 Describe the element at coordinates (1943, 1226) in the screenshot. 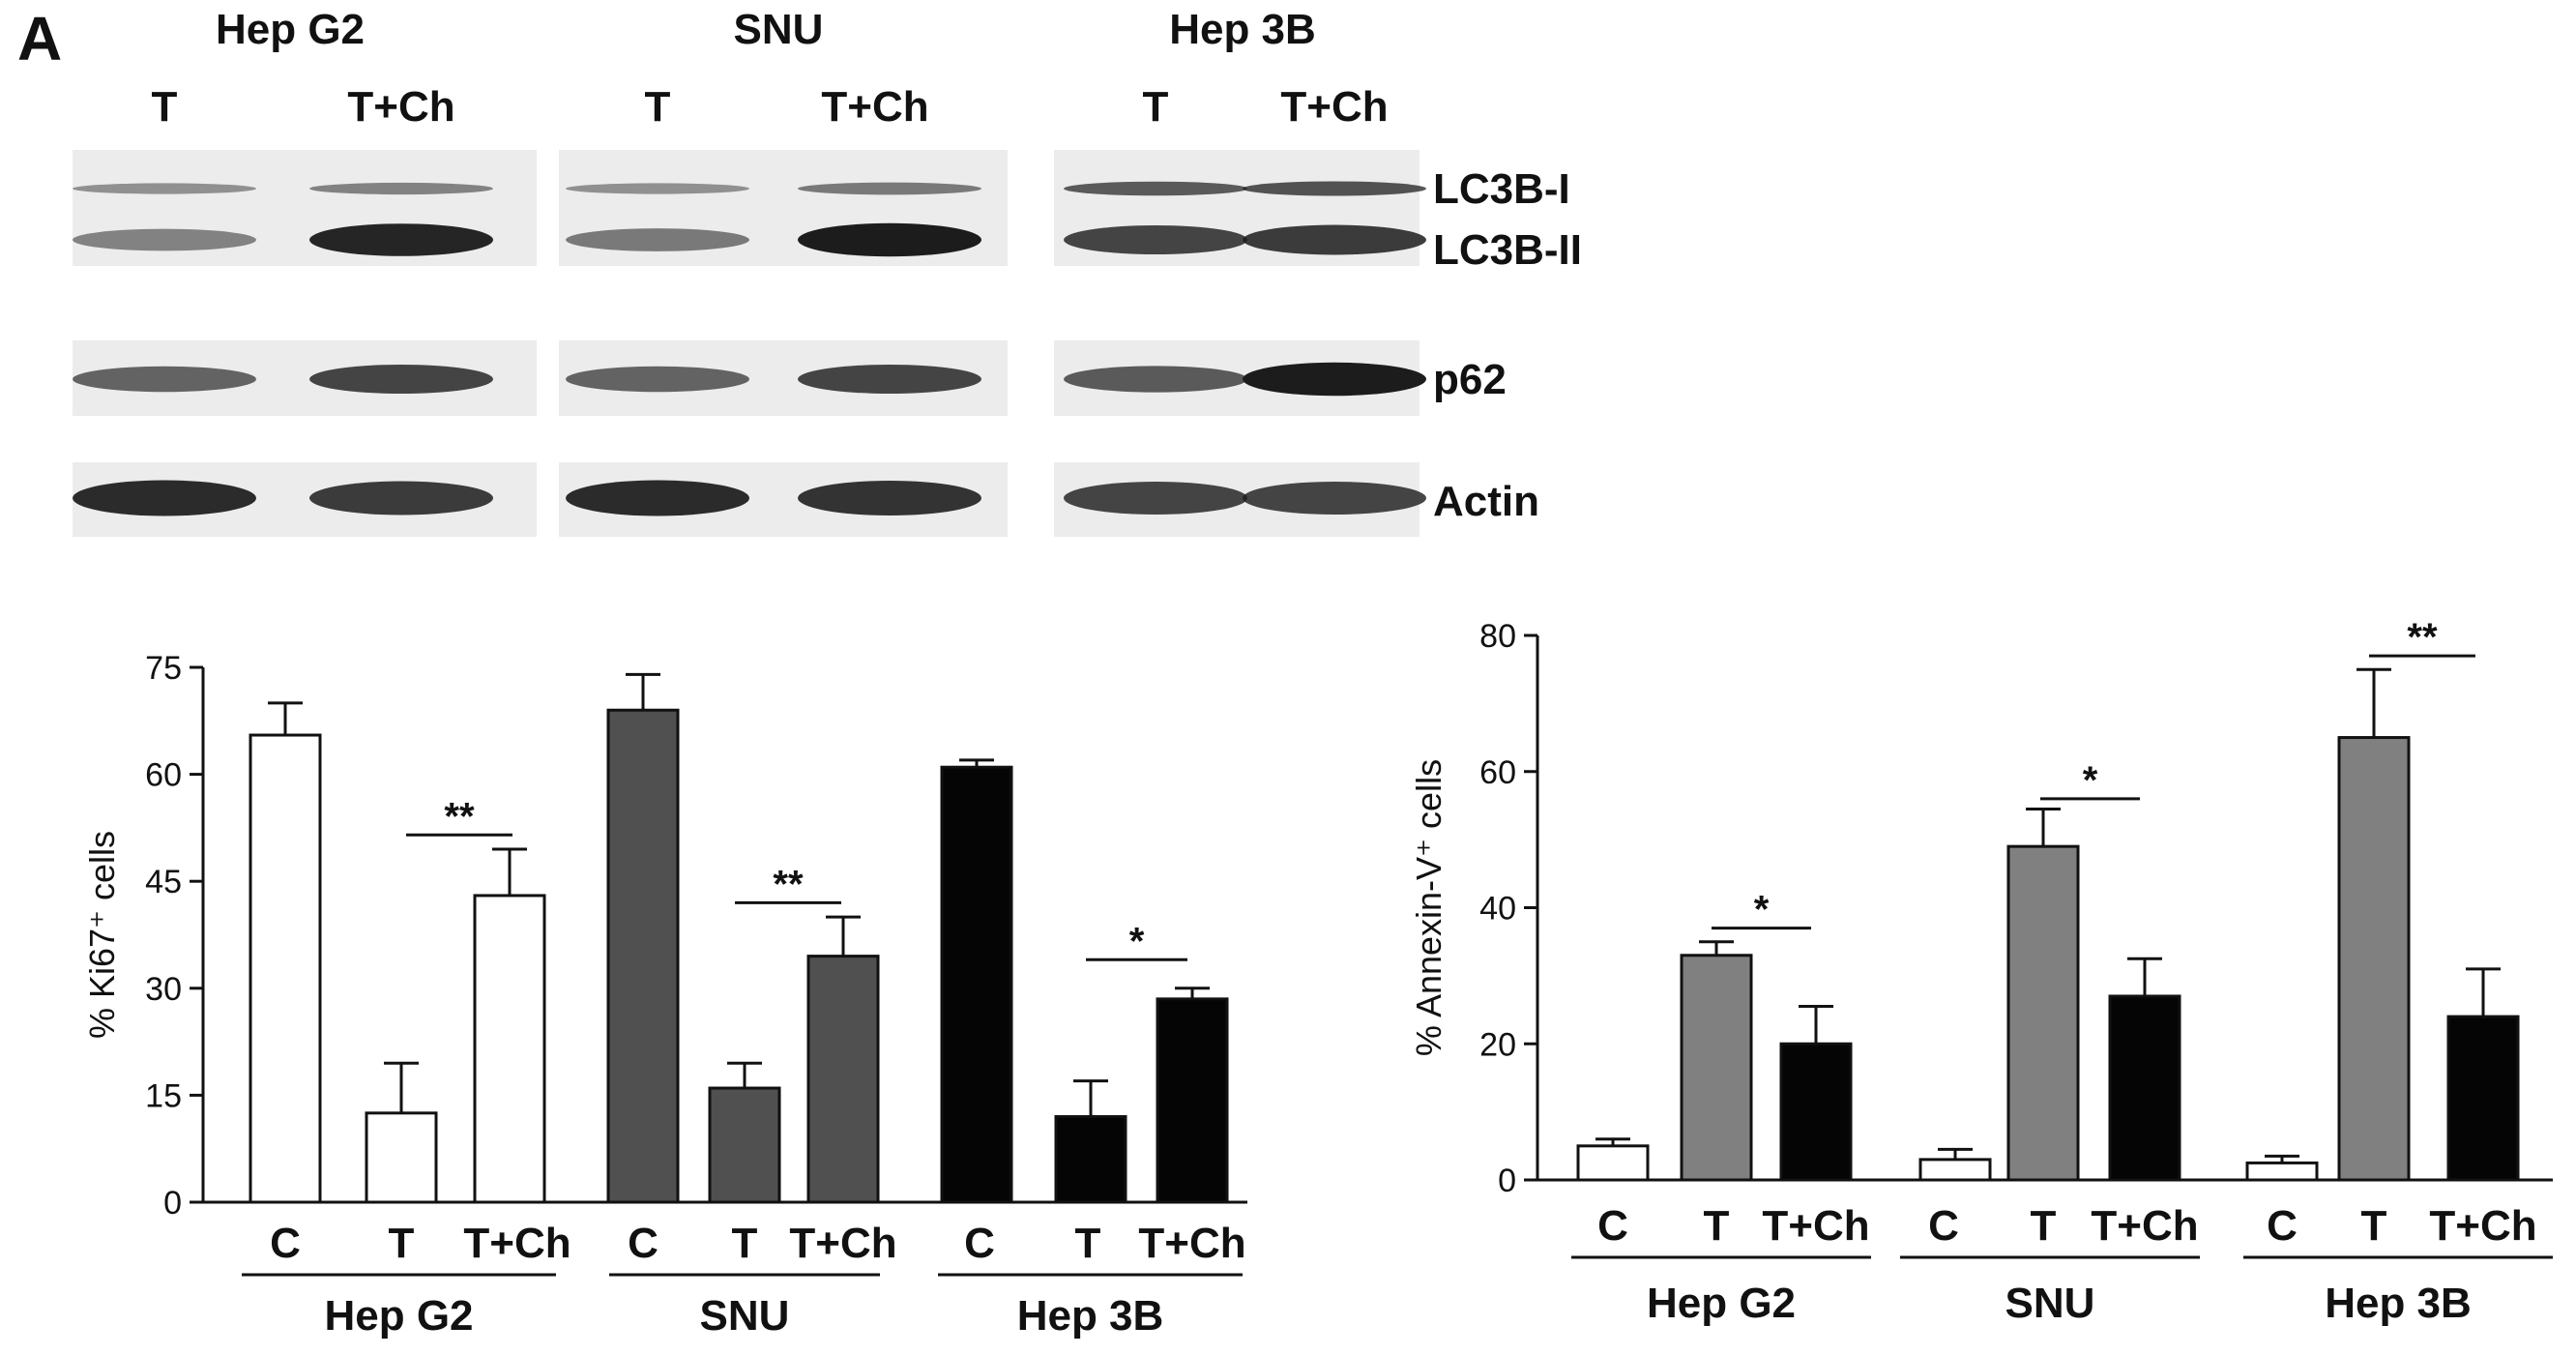

I see `annexin-category-label-1-0: C` at that location.